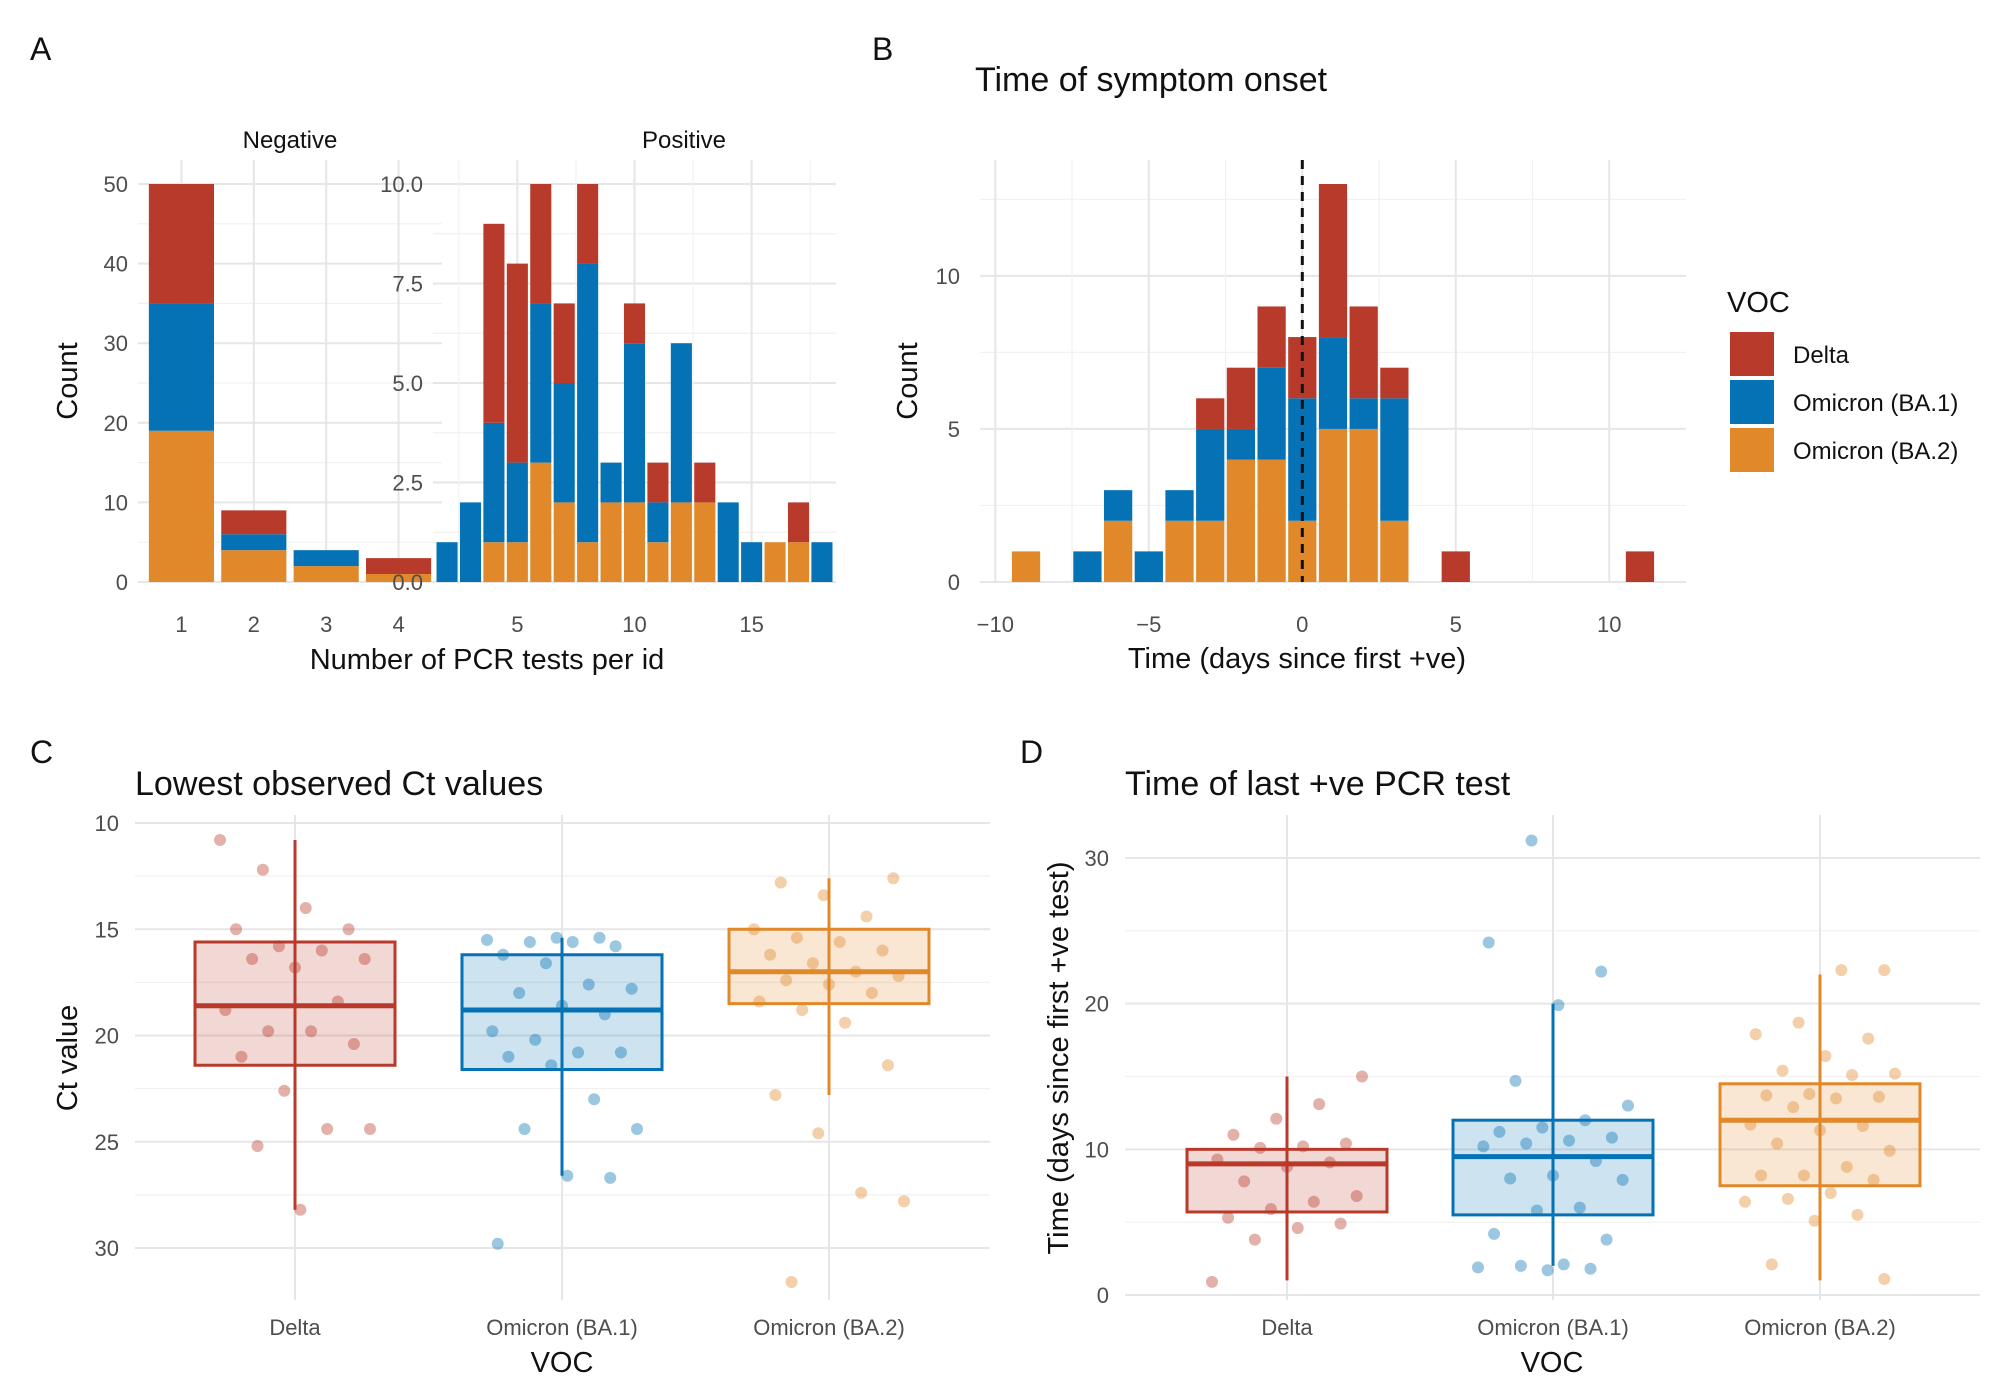 The width and height of the screenshot is (2000, 1400). What do you see at coordinates (1151, 80) in the screenshot?
I see `panel-b-title: Time of symptom onset` at bounding box center [1151, 80].